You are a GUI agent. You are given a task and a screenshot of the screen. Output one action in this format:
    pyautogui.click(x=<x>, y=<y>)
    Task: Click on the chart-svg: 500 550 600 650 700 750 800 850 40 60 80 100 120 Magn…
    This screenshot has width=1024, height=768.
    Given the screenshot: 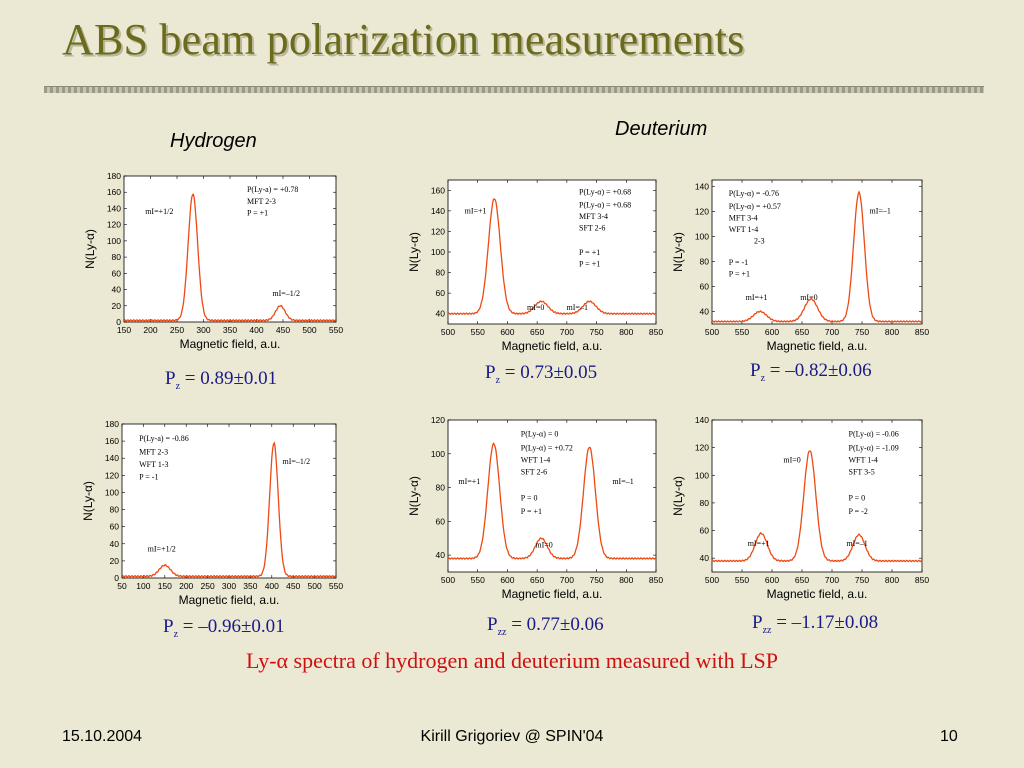 What is the action you would take?
    pyautogui.click(x=535, y=508)
    